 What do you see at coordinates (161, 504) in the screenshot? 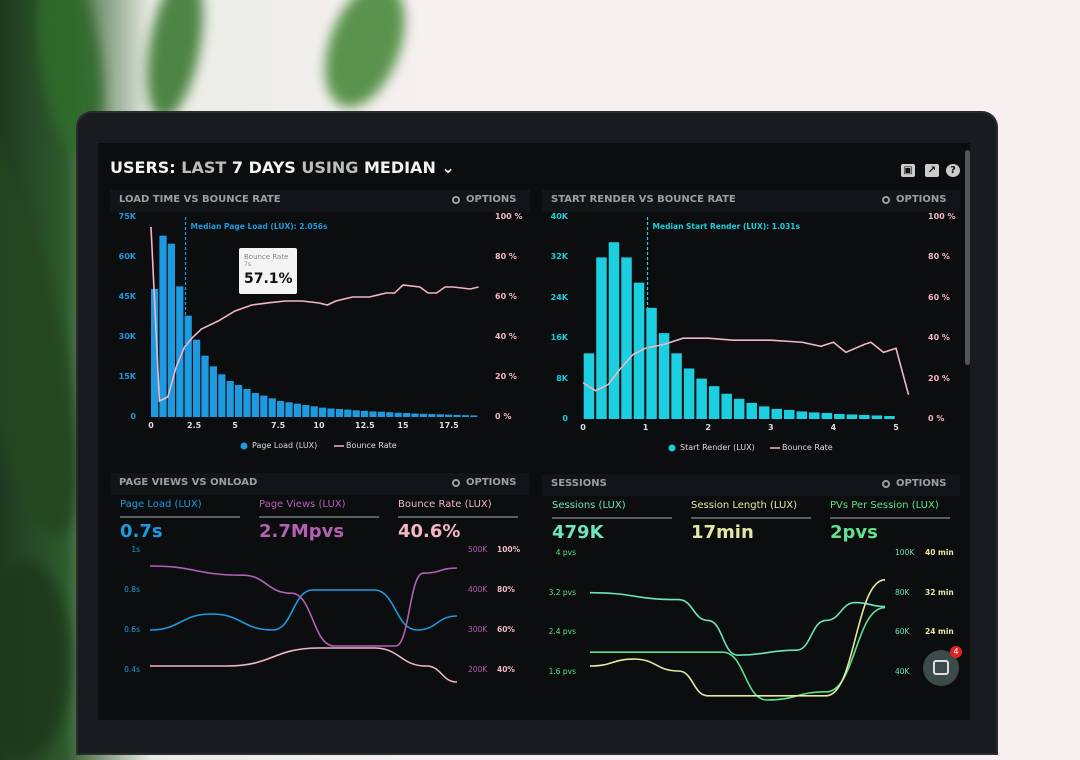
I see `stat-label: Page Load (LUX)` at bounding box center [161, 504].